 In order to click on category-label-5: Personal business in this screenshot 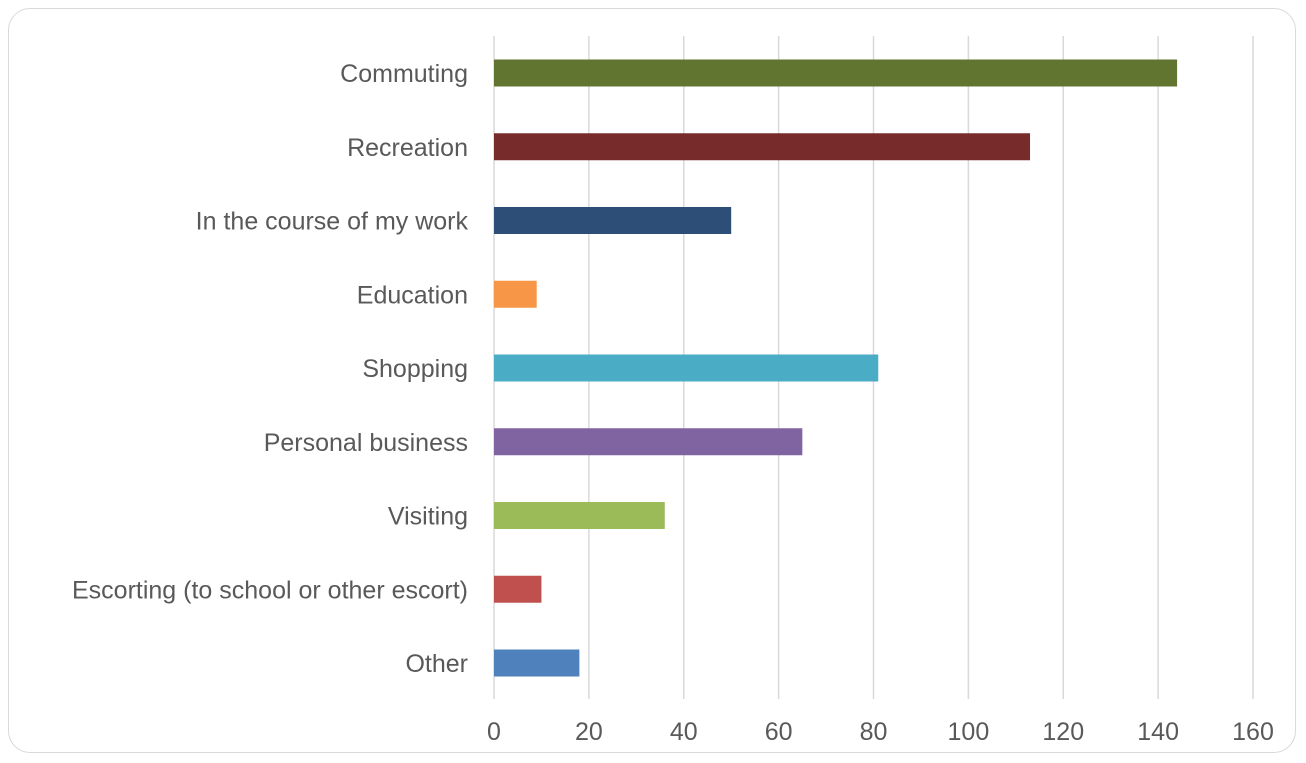, I will do `click(366, 443)`.